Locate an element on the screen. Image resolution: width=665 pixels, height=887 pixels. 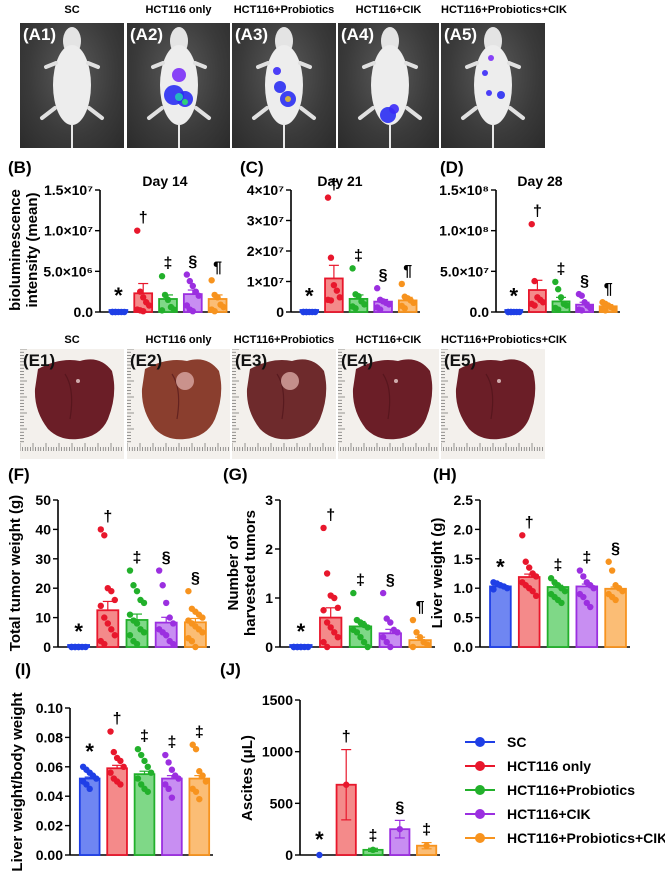
panel-letter: (D) is located at coordinates (452, 167).